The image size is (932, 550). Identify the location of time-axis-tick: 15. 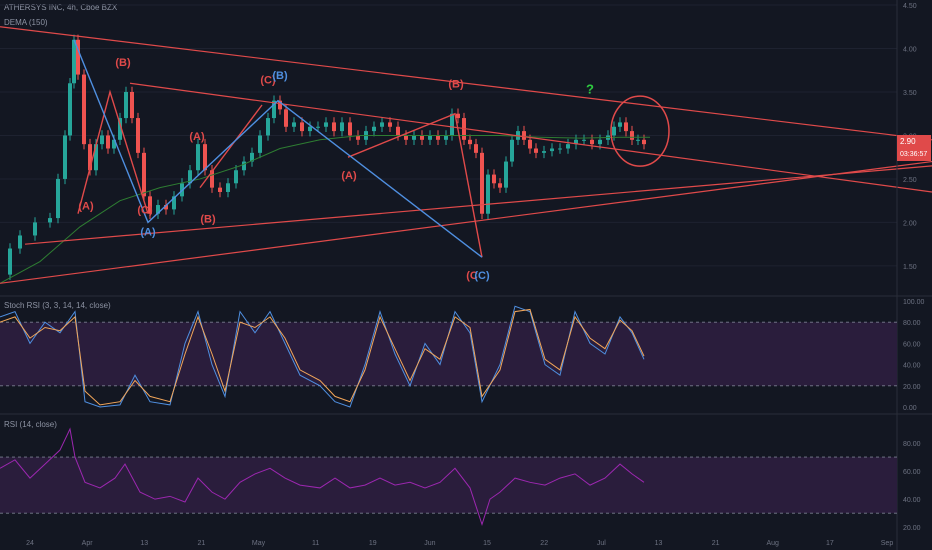
(487, 543).